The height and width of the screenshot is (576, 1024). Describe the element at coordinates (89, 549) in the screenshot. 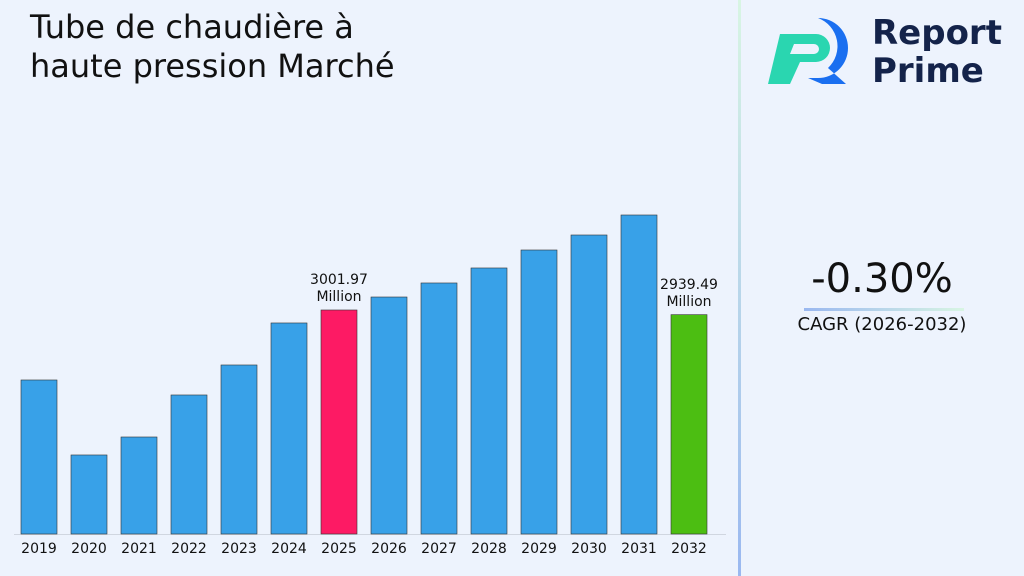

I see `x-tick-label: 2020` at that location.